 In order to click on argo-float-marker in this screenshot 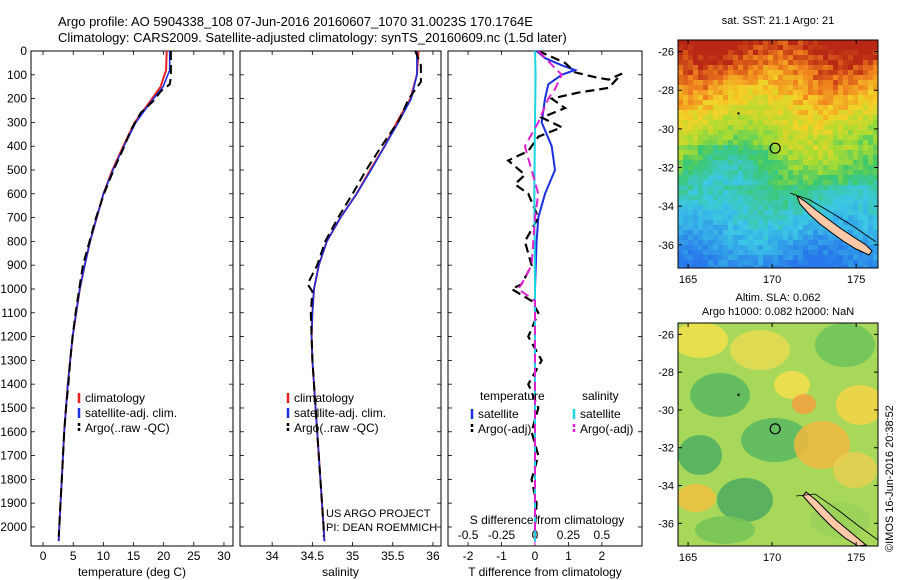, I will do `click(775, 148)`.